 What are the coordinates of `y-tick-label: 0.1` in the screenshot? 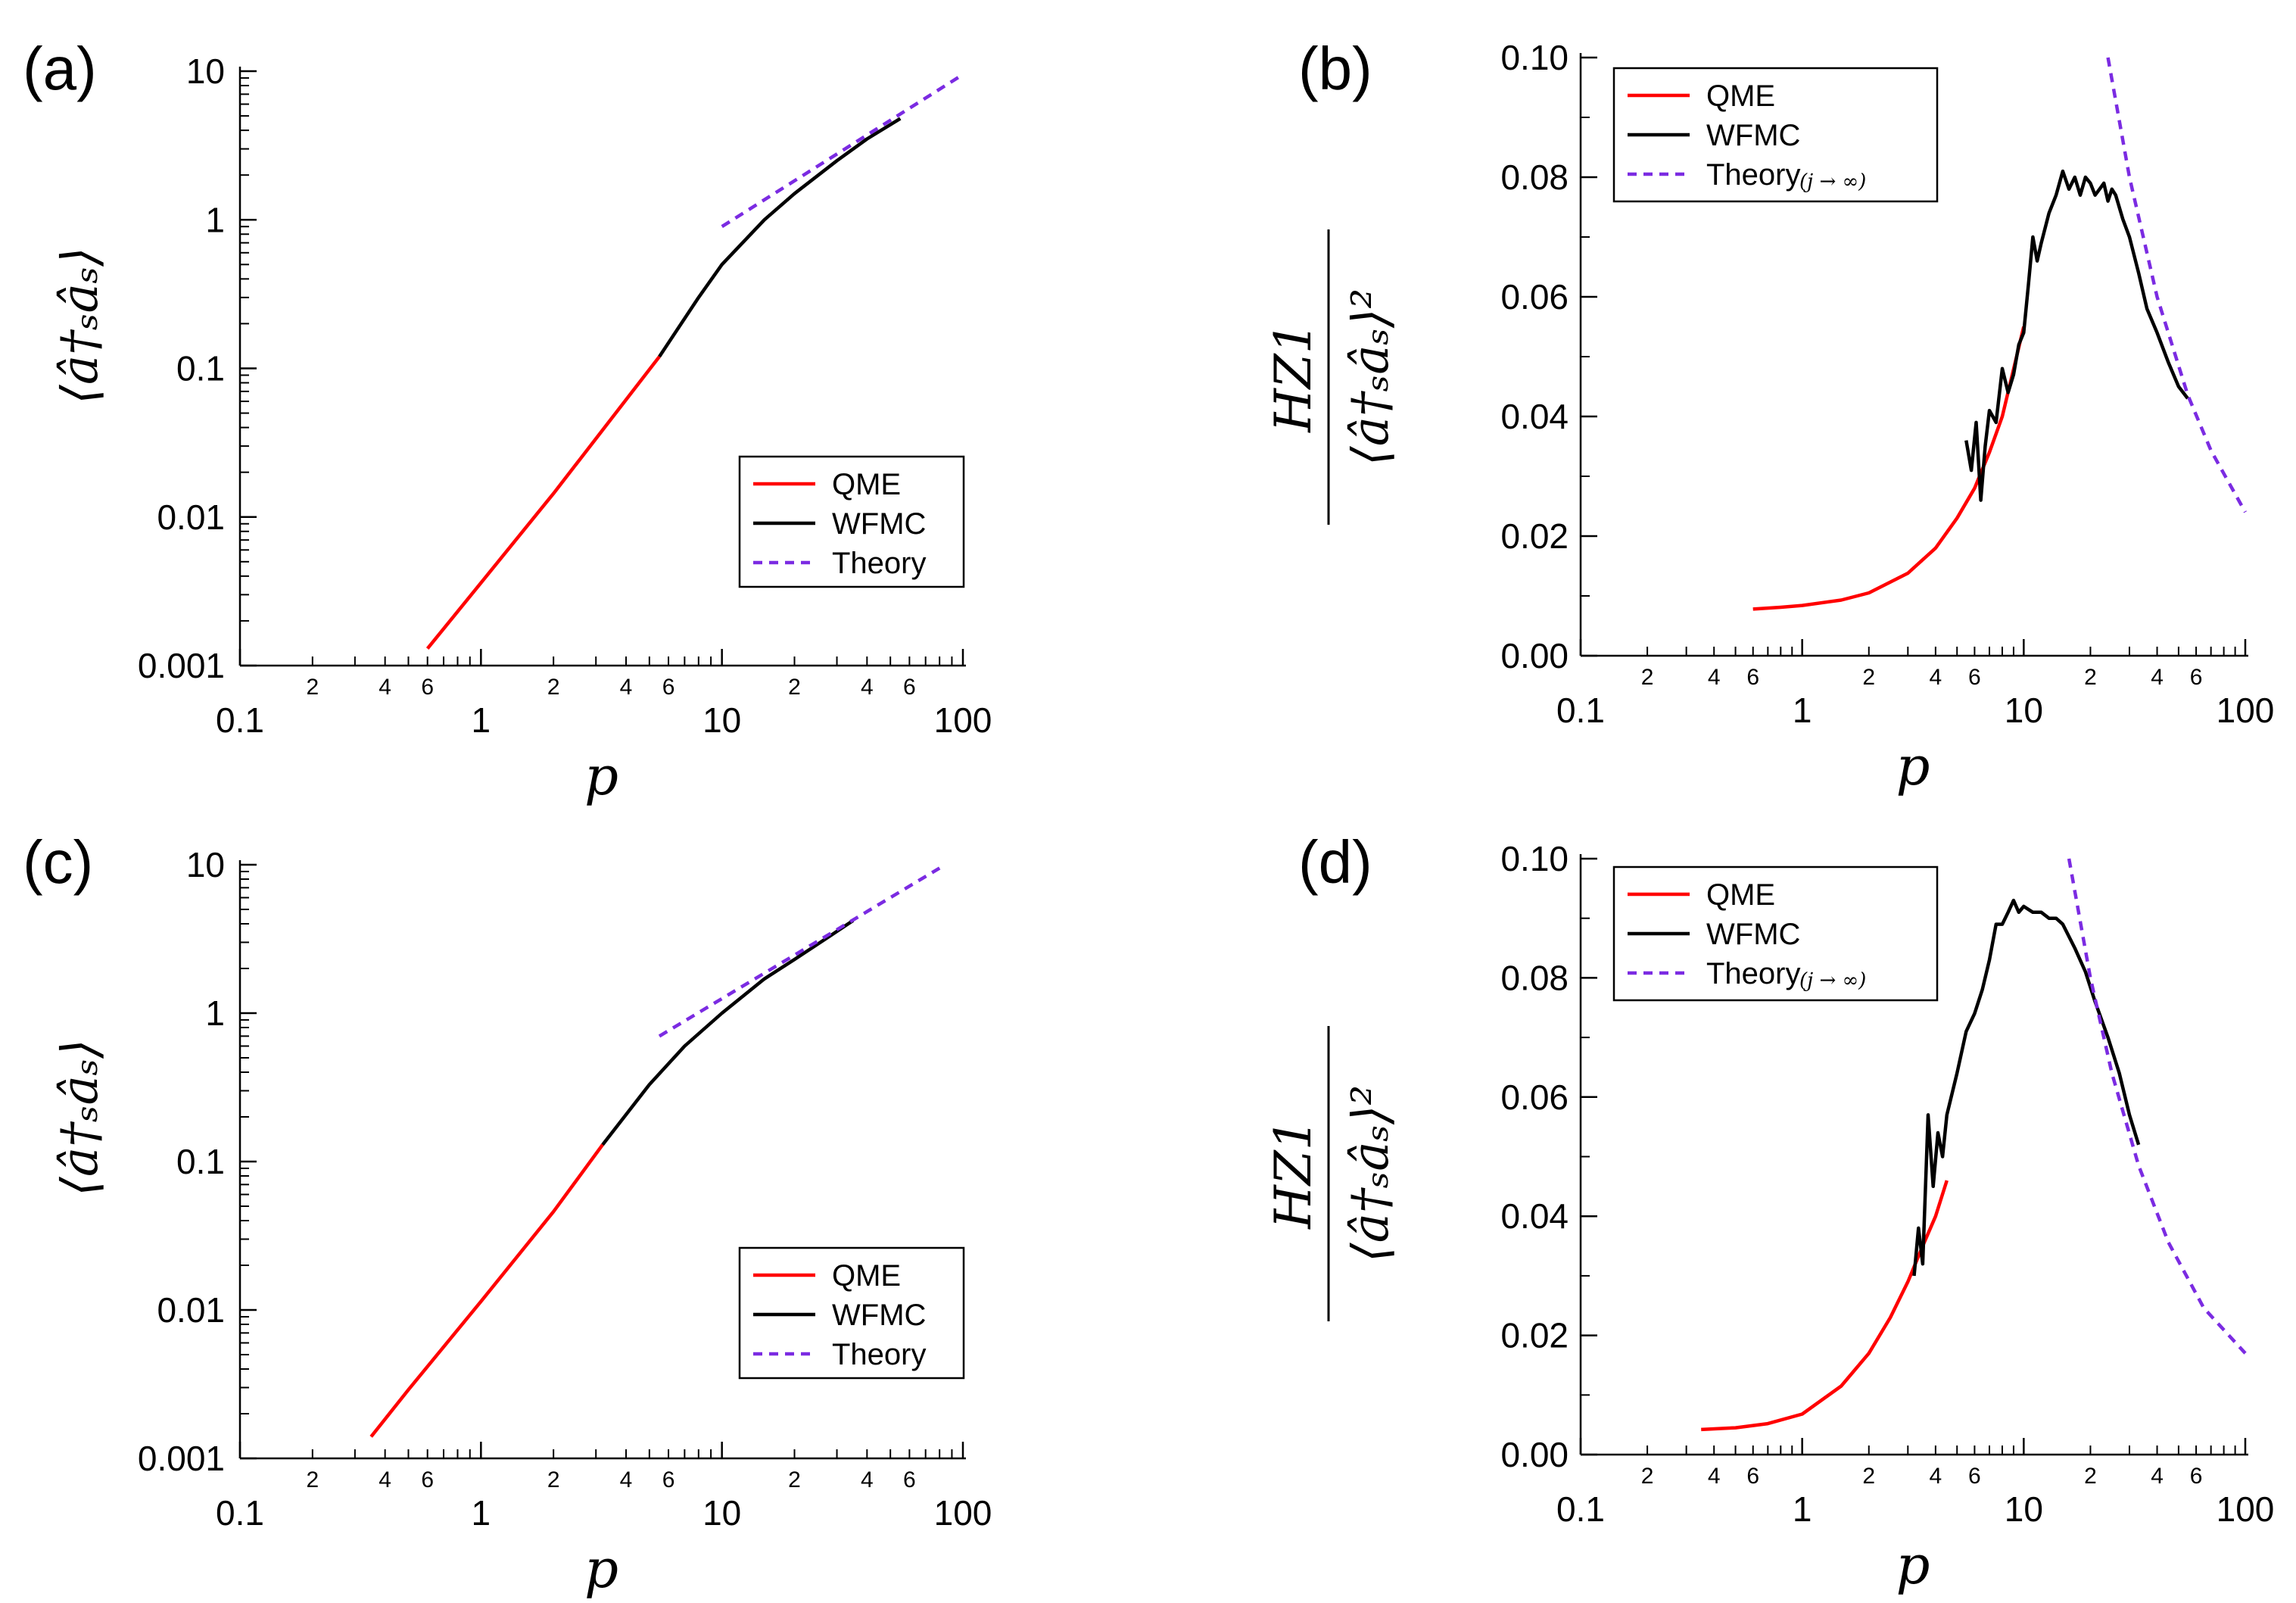 It's located at (201, 1161).